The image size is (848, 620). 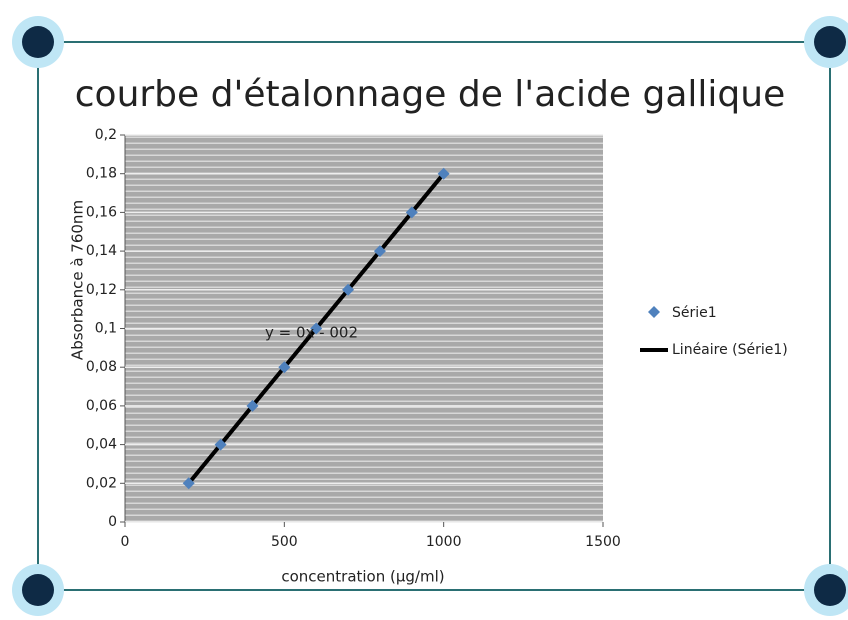 I want to click on chart-title: courbe d'étalonnage de l'acide gallique, so click(x=430, y=94).